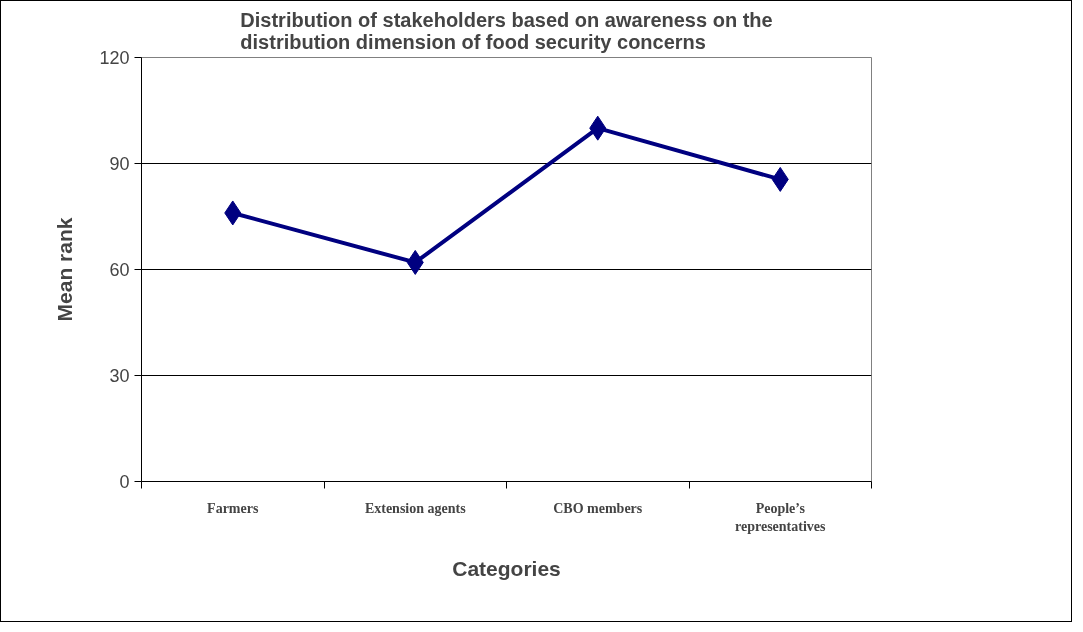 Image resolution: width=1083 pixels, height=632 pixels. Describe the element at coordinates (119, 270) in the screenshot. I see `y-tick-label: 60` at that location.